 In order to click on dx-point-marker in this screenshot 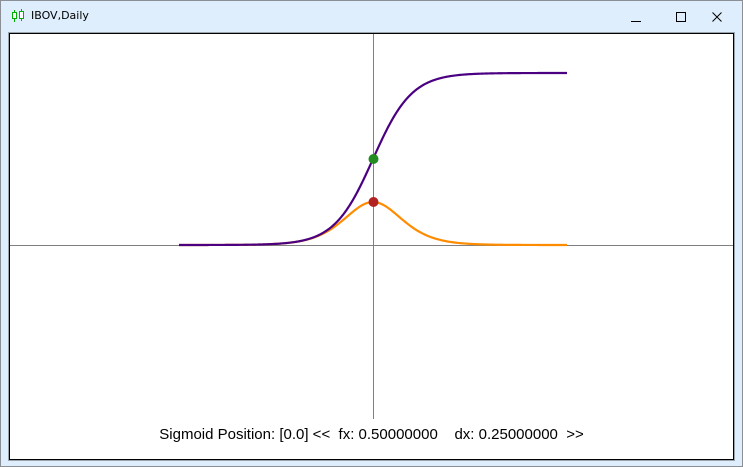, I will do `click(373, 202)`.